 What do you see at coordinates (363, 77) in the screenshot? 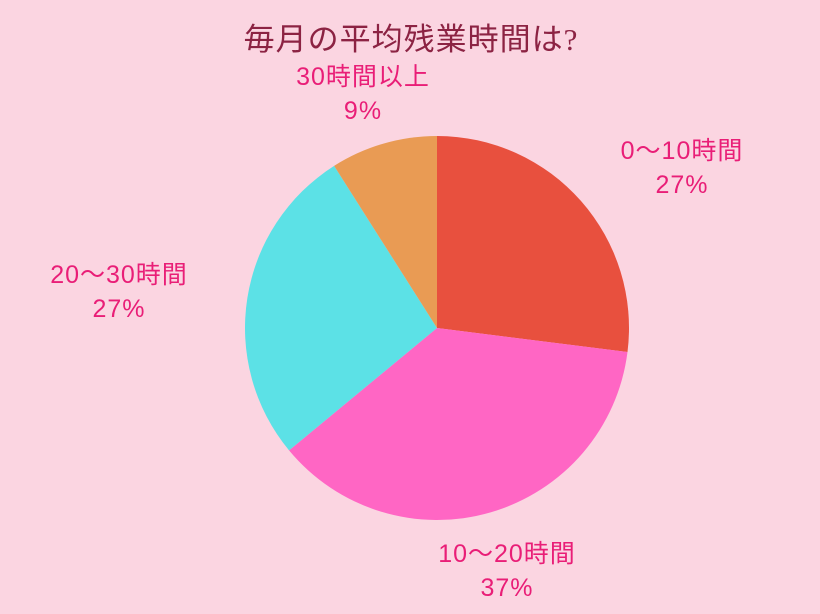
I see `slice-label-name: 30時間以上` at bounding box center [363, 77].